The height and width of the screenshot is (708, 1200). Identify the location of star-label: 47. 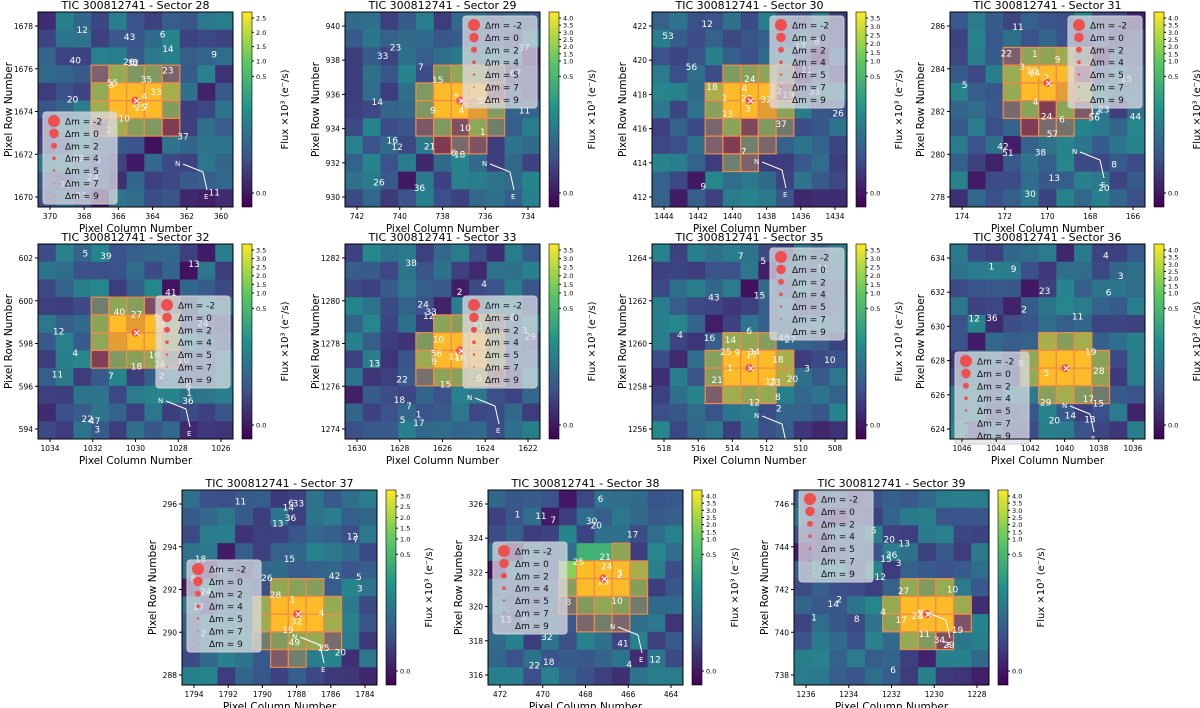
(94, 422).